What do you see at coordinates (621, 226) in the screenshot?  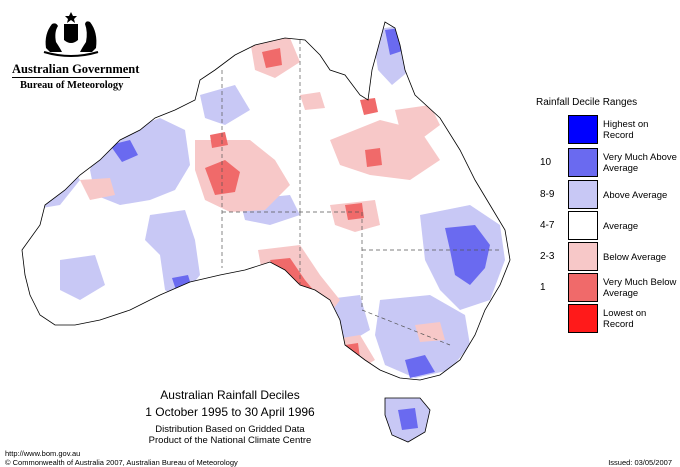 I see `legend-label: Average` at bounding box center [621, 226].